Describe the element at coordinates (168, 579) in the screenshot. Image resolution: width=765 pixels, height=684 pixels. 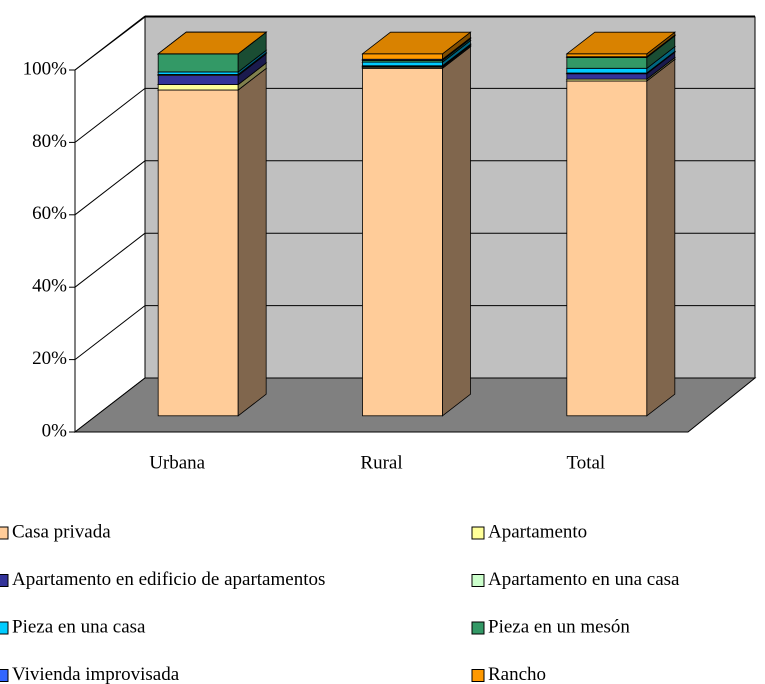
I see `legend-label: Apartamento en edificio de apartamentos` at that location.